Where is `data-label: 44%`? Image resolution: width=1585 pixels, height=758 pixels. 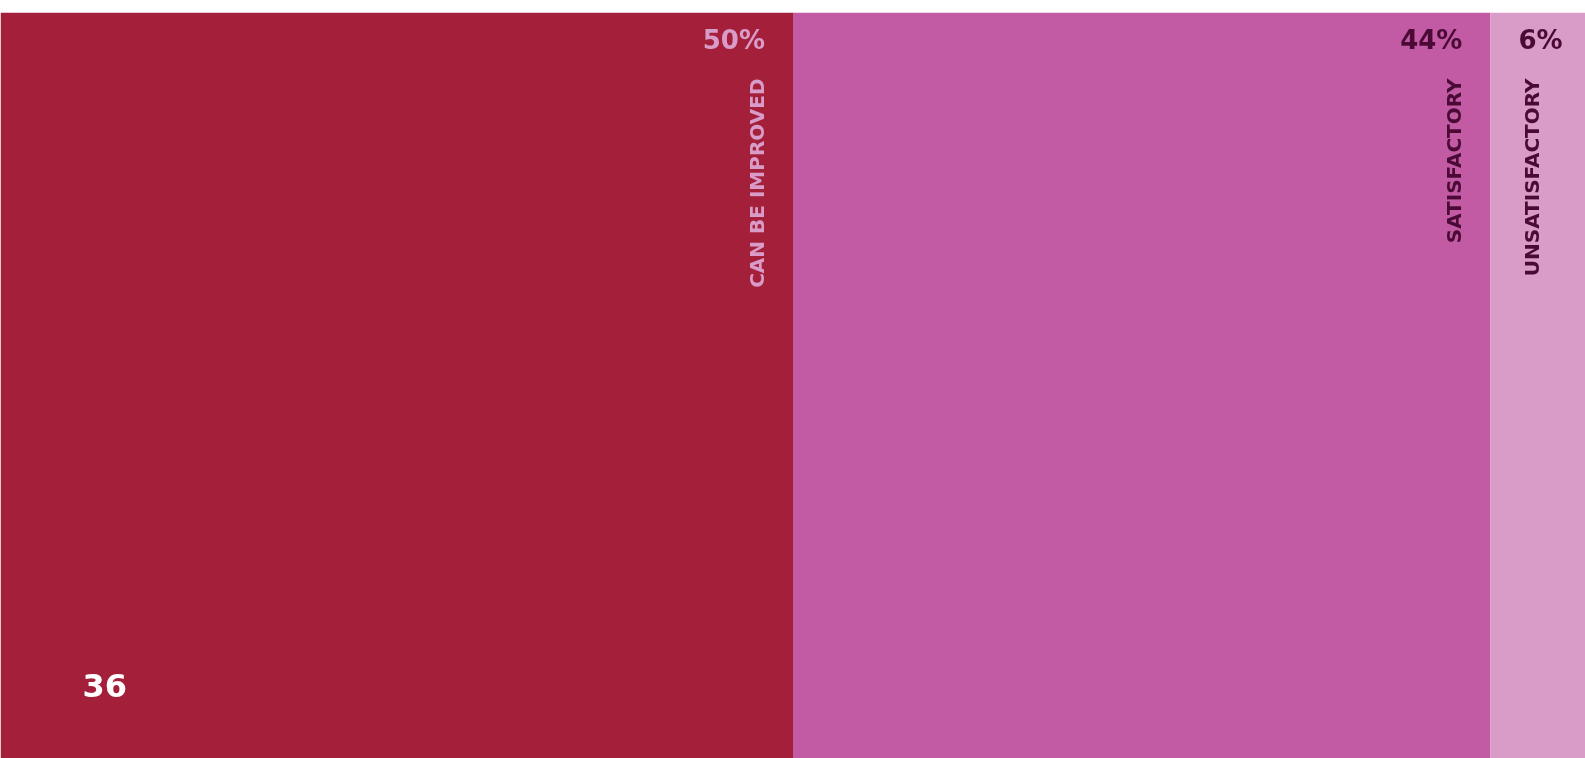 data-label: 44% is located at coordinates (1431, 39).